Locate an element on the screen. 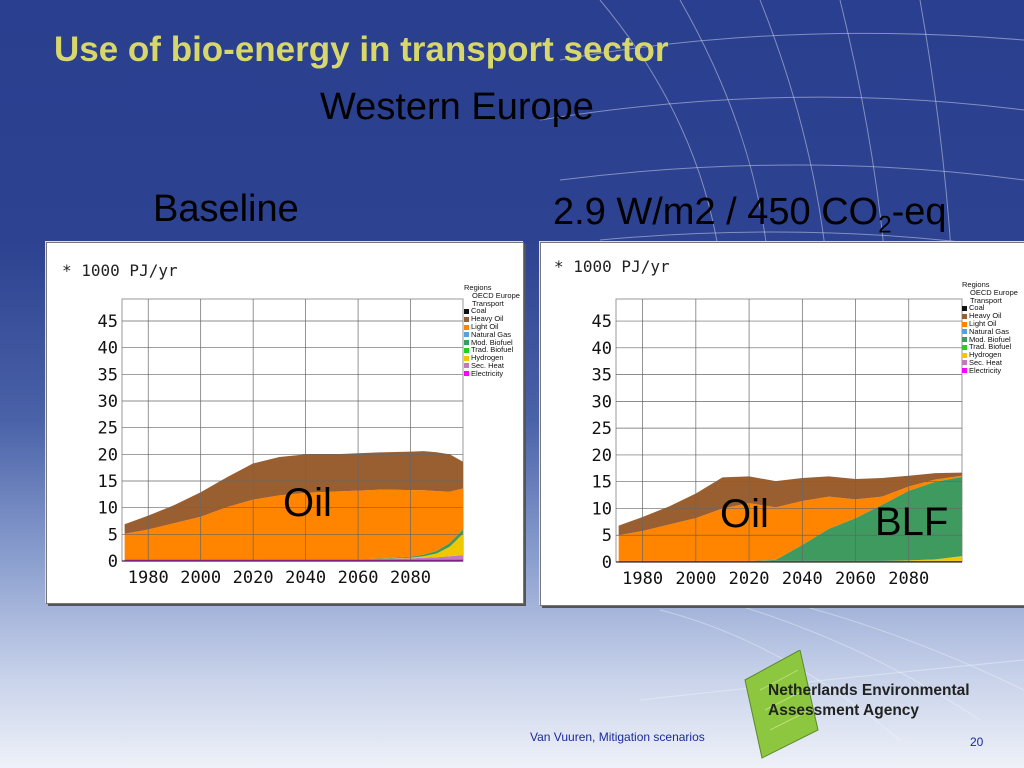 The image size is (1024, 768). legend-item: Sec. Heat is located at coordinates (990, 363).